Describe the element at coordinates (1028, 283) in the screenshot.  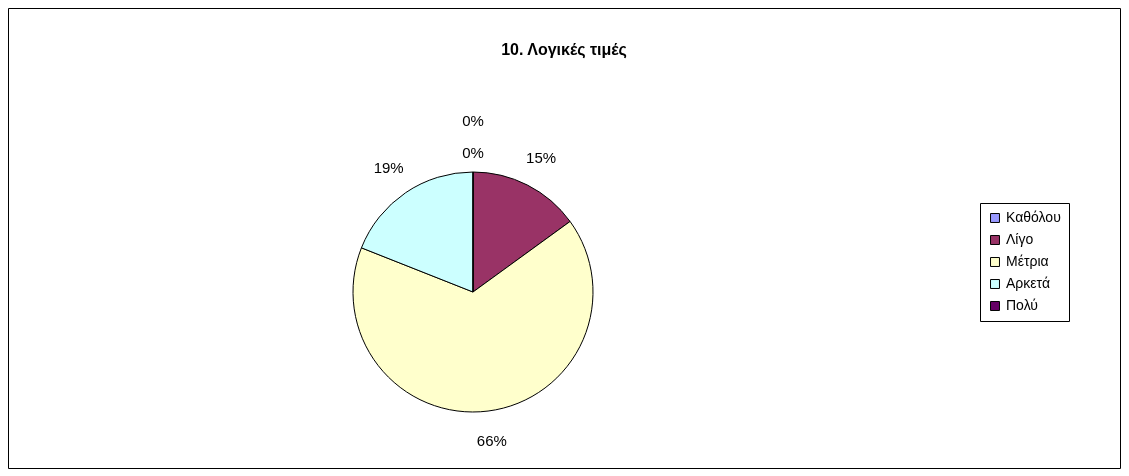
I see `legend-label: Αρκετά` at that location.